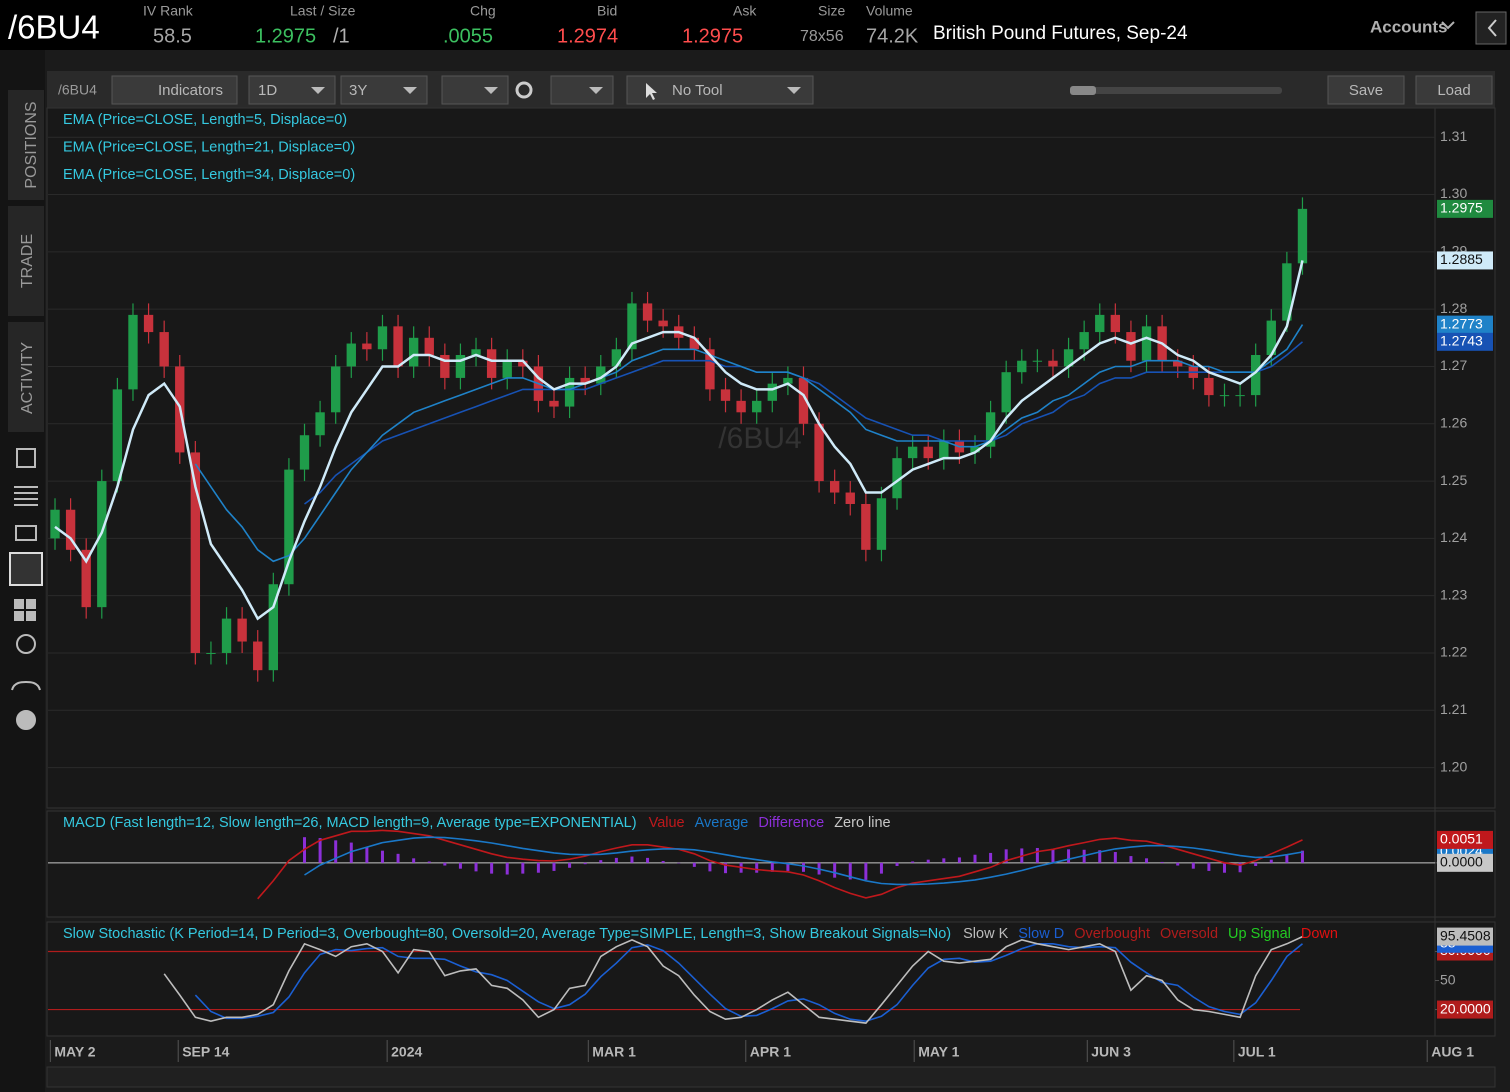 This screenshot has height=1092, width=1510. What do you see at coordinates (1465, 341) in the screenshot?
I see `value-label-box` at bounding box center [1465, 341].